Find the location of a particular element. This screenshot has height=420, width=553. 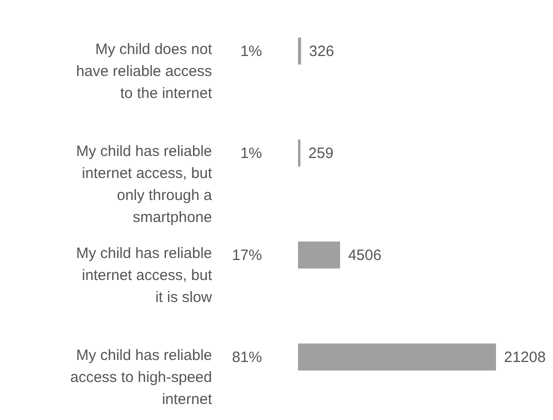

data-label: 21208 is located at coordinates (525, 357).